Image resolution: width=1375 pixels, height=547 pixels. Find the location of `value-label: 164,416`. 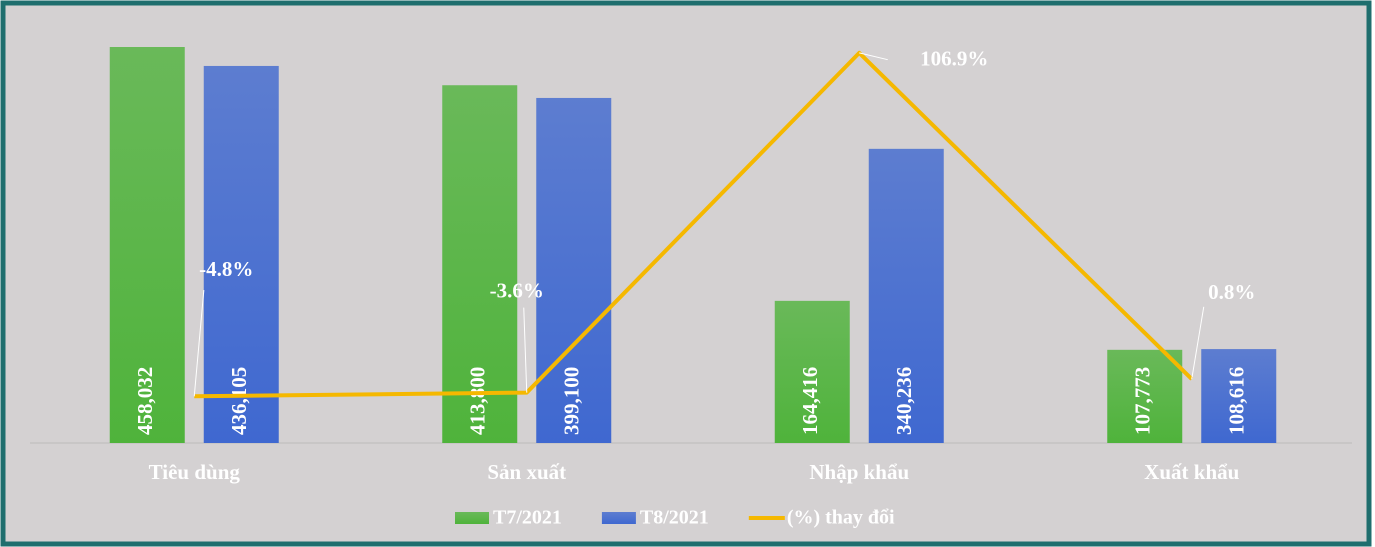

value-label: 164,416 is located at coordinates (810, 401).